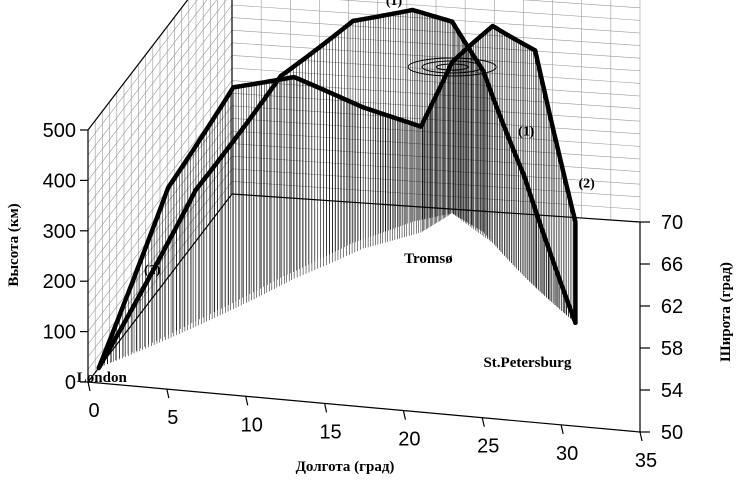  What do you see at coordinates (409, 440) in the screenshot?
I see `x-tick-label: 20` at bounding box center [409, 440].